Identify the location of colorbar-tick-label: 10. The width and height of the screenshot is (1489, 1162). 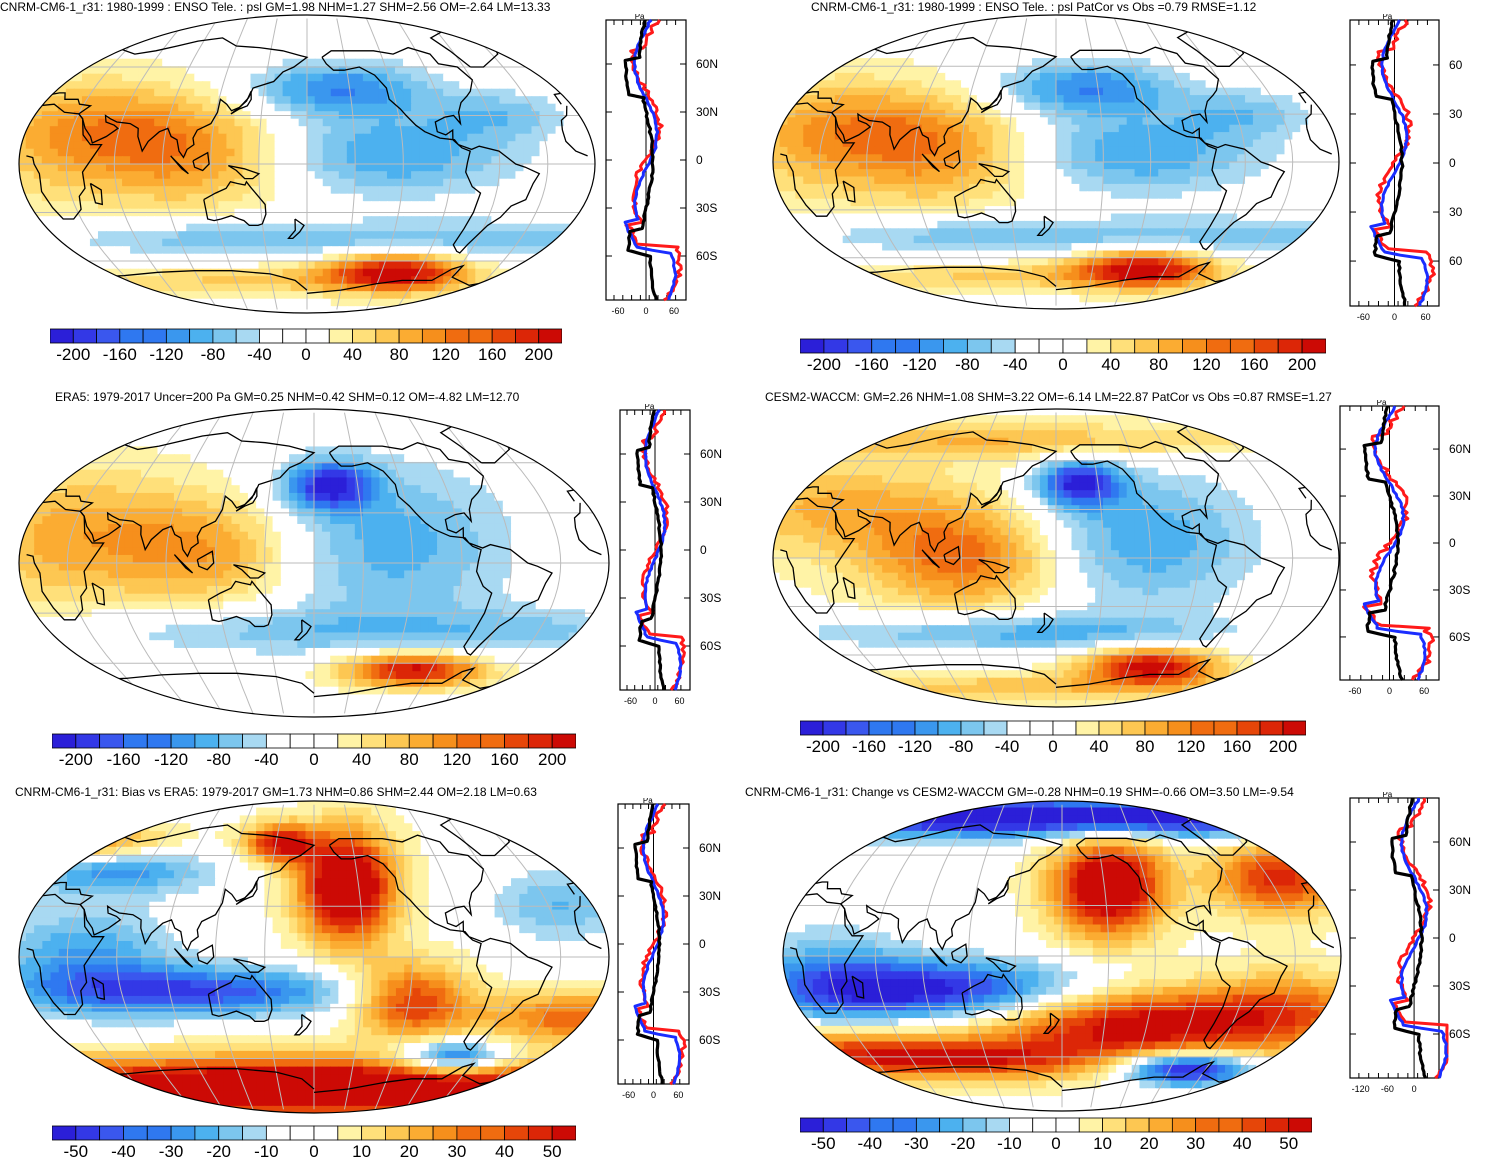
(1102, 1144).